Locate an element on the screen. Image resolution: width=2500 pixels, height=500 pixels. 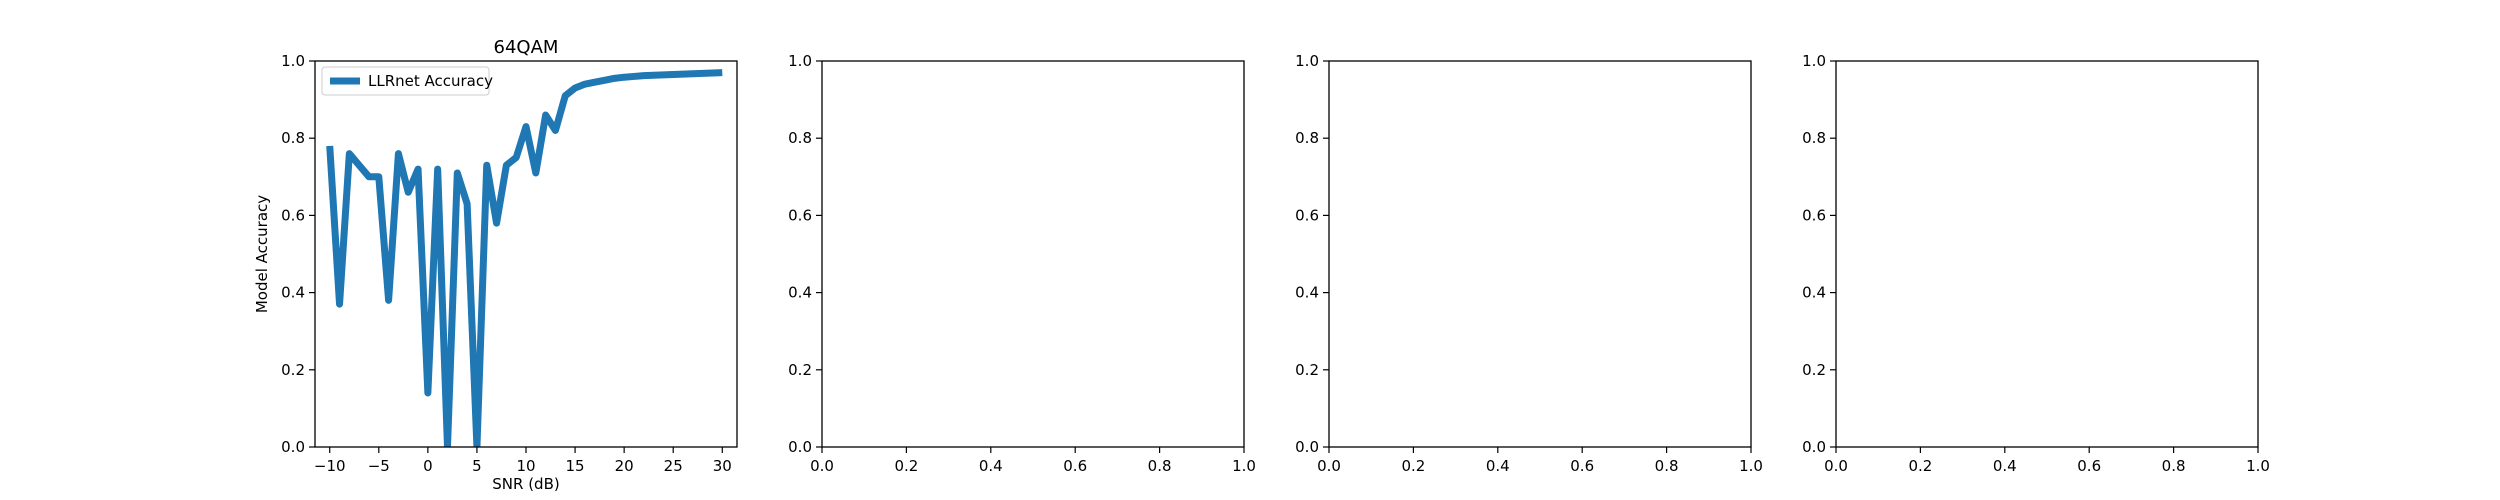
legend-label: LLRnet Accuracy is located at coordinates (430, 81).